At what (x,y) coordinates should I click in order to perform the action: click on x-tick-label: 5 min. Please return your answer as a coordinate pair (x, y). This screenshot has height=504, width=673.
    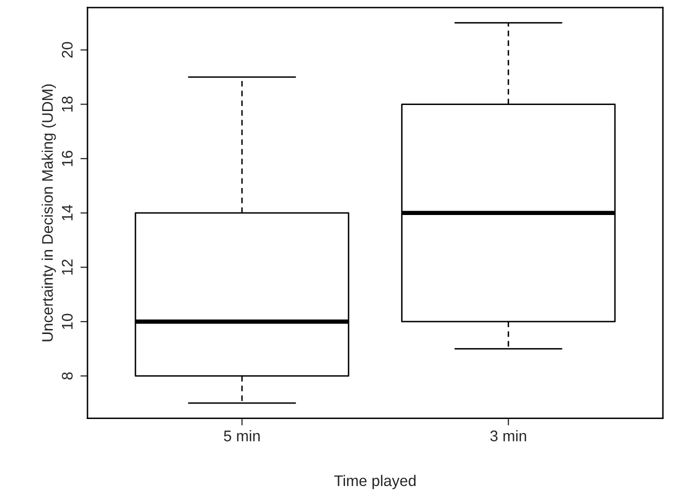
    Looking at the image, I should click on (242, 436).